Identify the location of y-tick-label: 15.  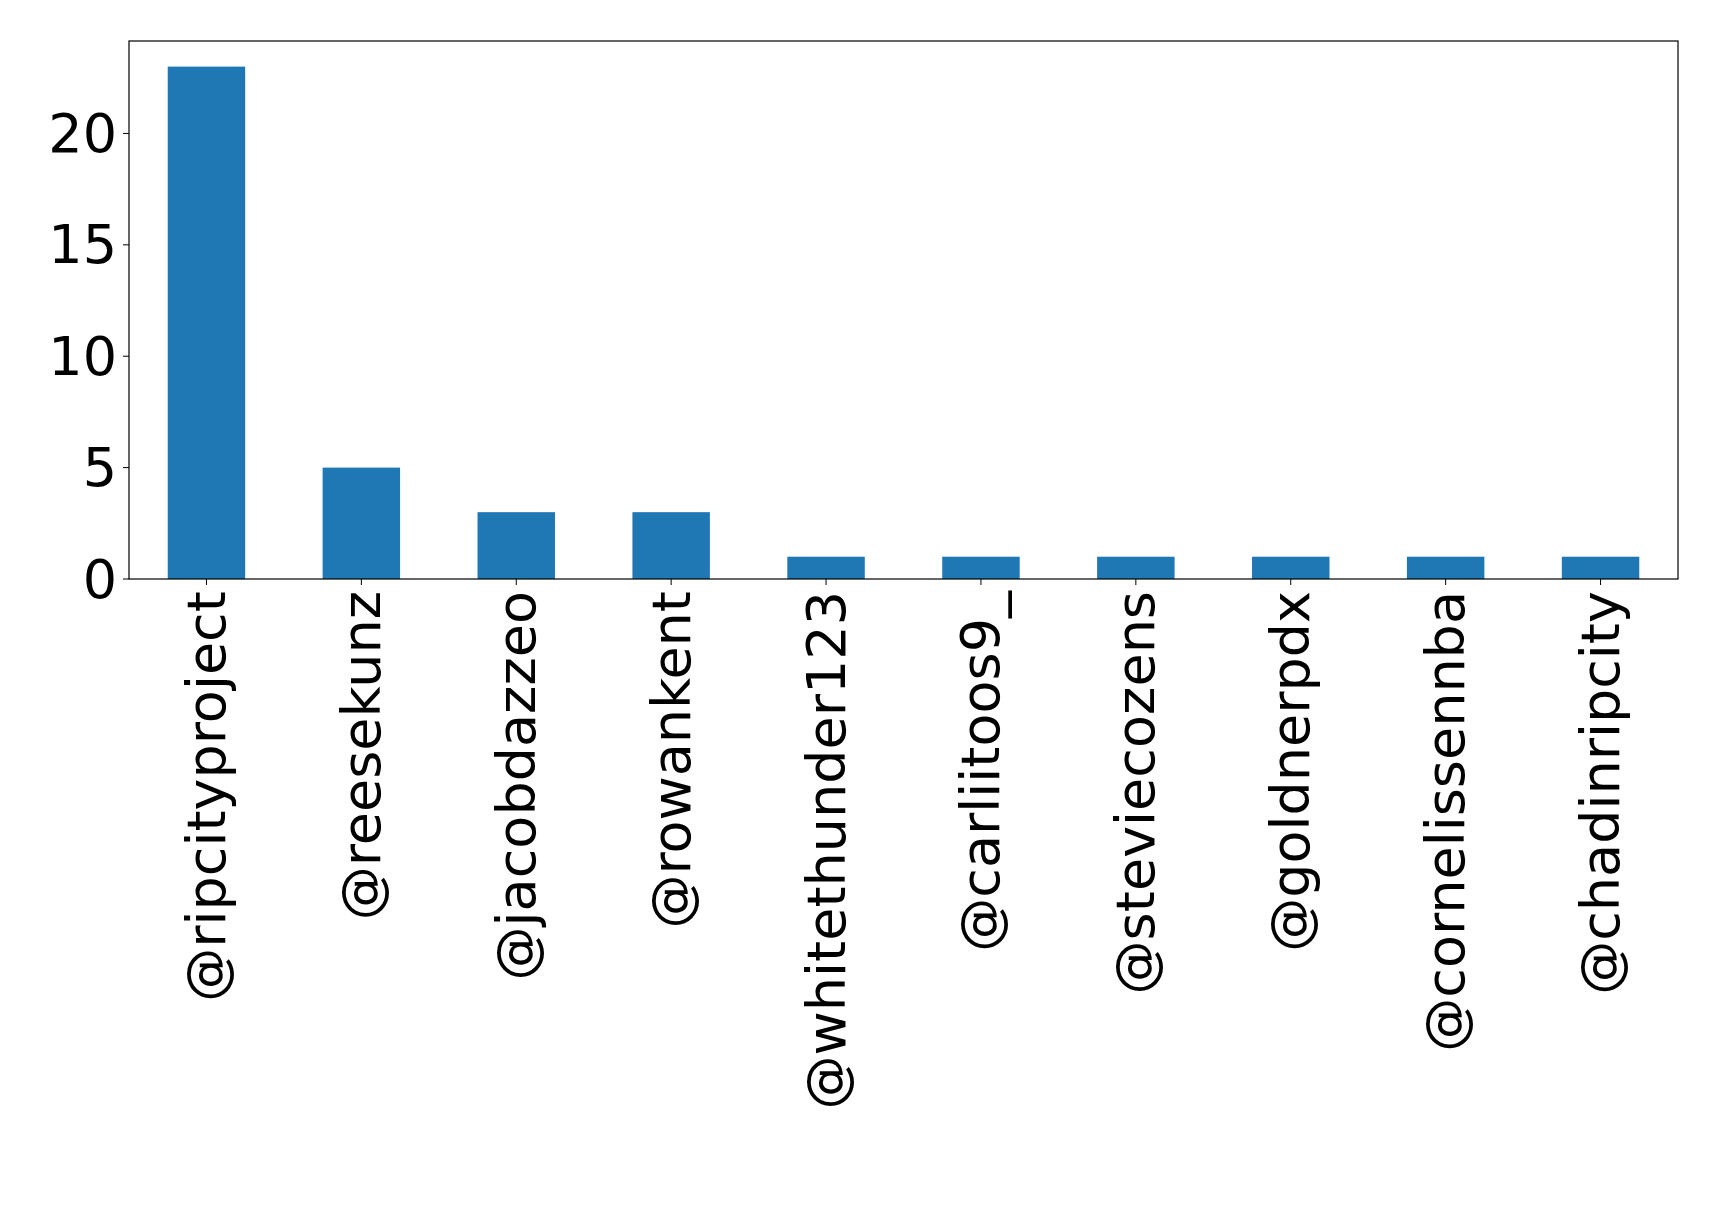
(82, 245).